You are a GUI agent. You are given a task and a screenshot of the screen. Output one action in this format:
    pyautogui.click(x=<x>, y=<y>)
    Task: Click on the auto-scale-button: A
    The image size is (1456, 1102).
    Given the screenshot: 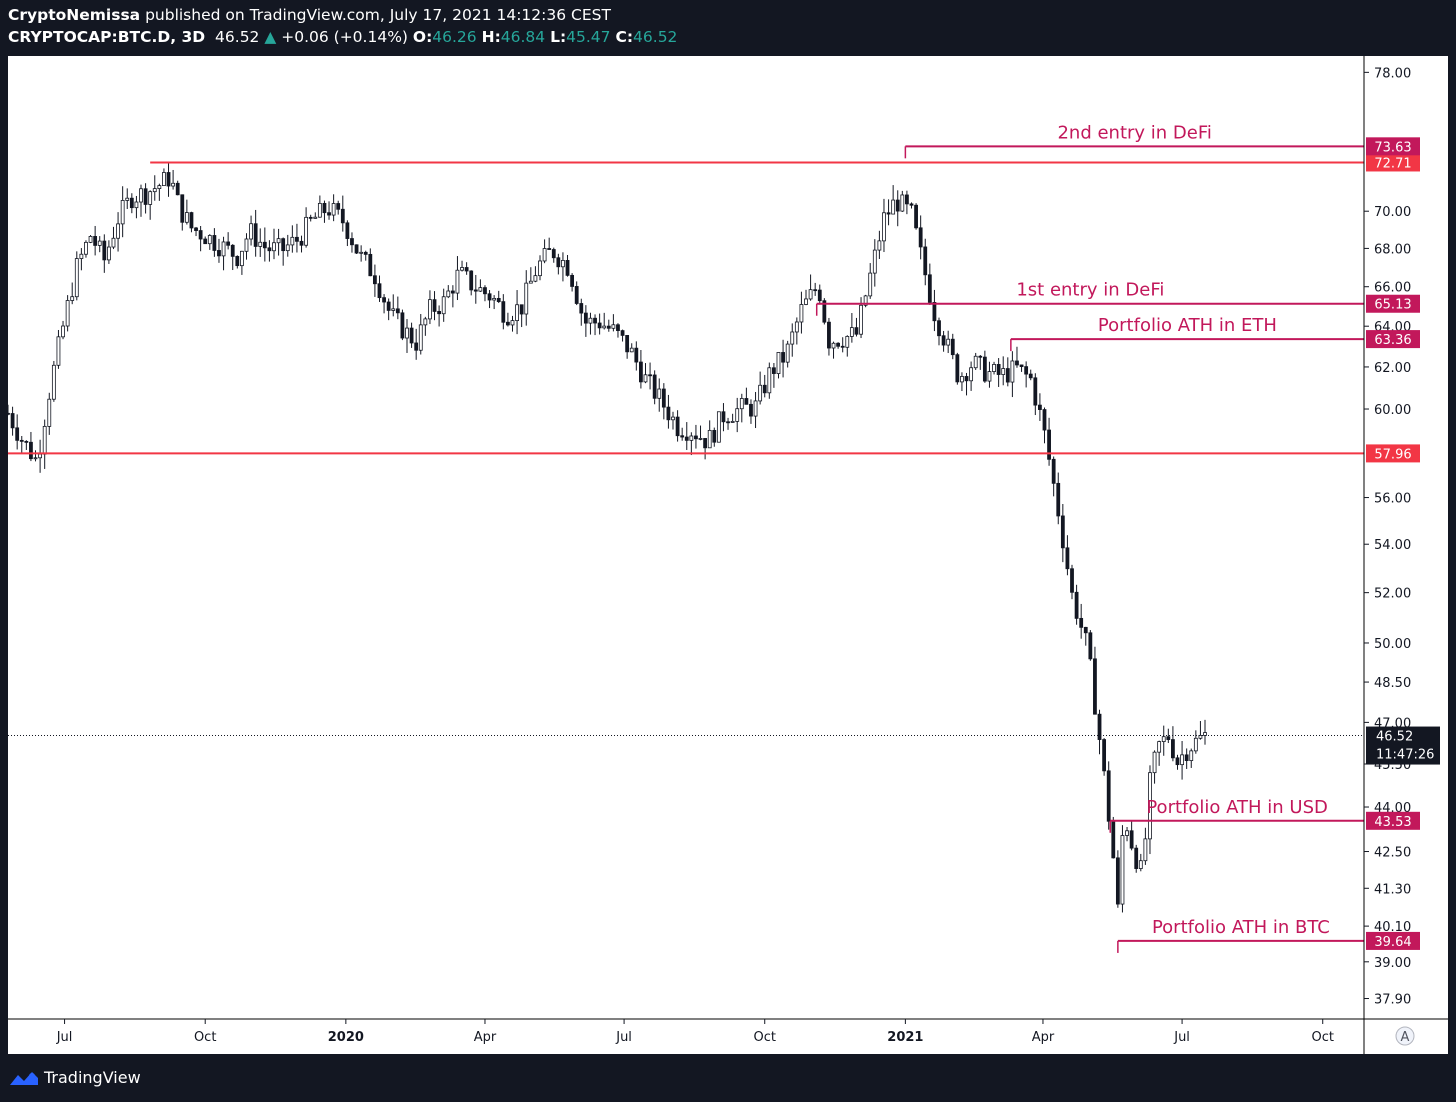 What is the action you would take?
    pyautogui.click(x=1405, y=1036)
    